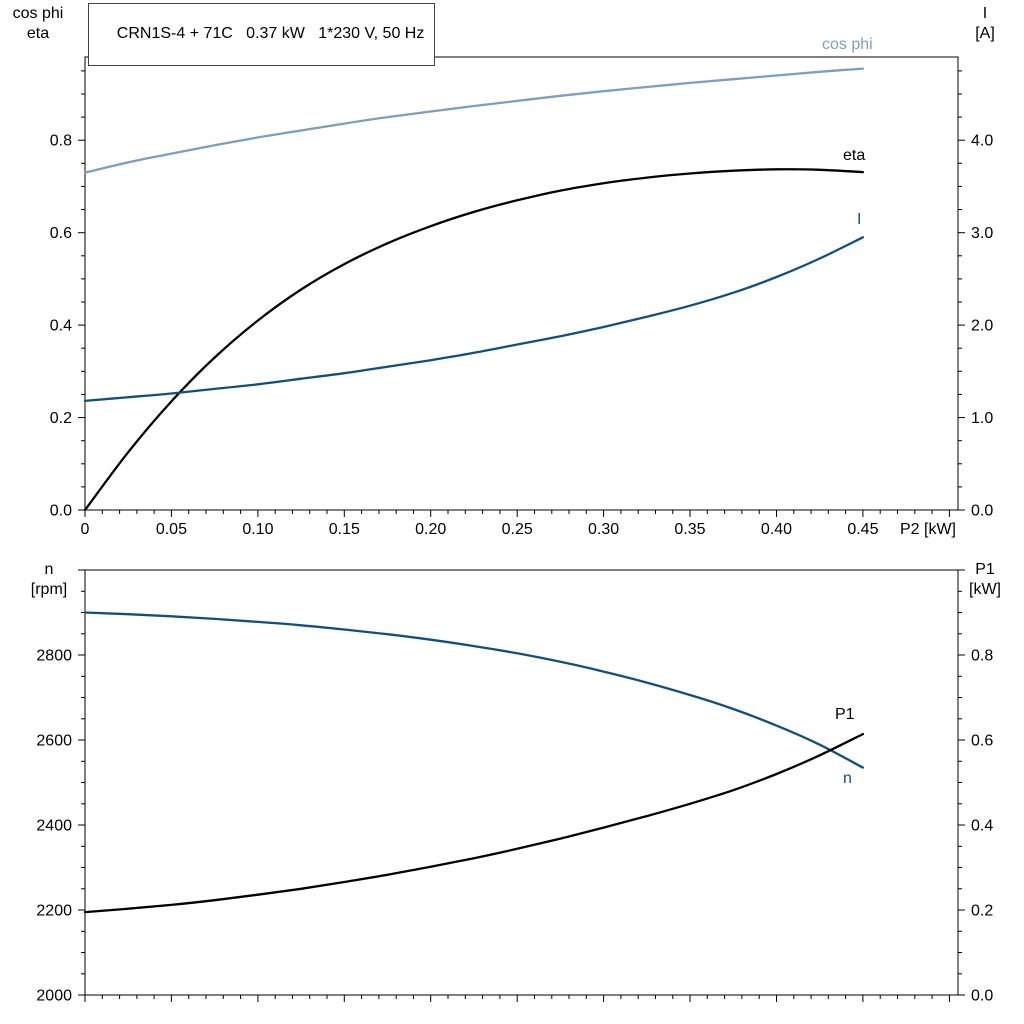 The width and height of the screenshot is (1024, 1024). I want to click on x-tick-label: 0.10, so click(257, 529).